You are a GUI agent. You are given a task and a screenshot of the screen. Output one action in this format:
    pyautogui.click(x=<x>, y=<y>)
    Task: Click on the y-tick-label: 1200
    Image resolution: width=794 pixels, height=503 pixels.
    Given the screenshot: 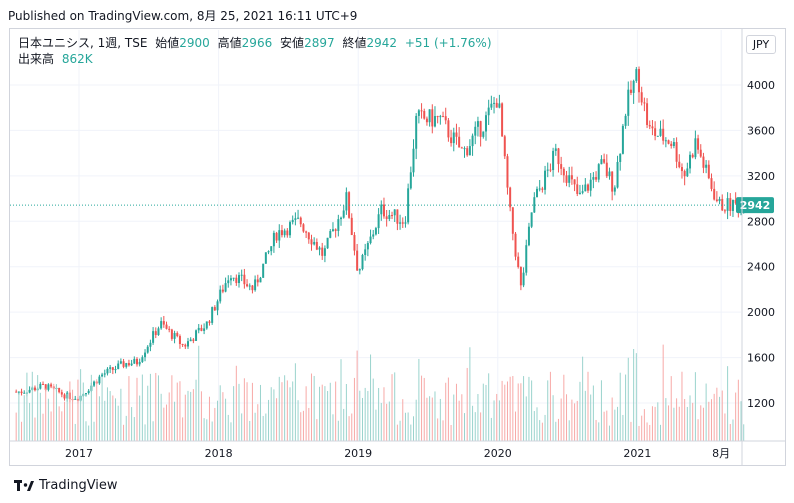 What is the action you would take?
    pyautogui.click(x=761, y=403)
    